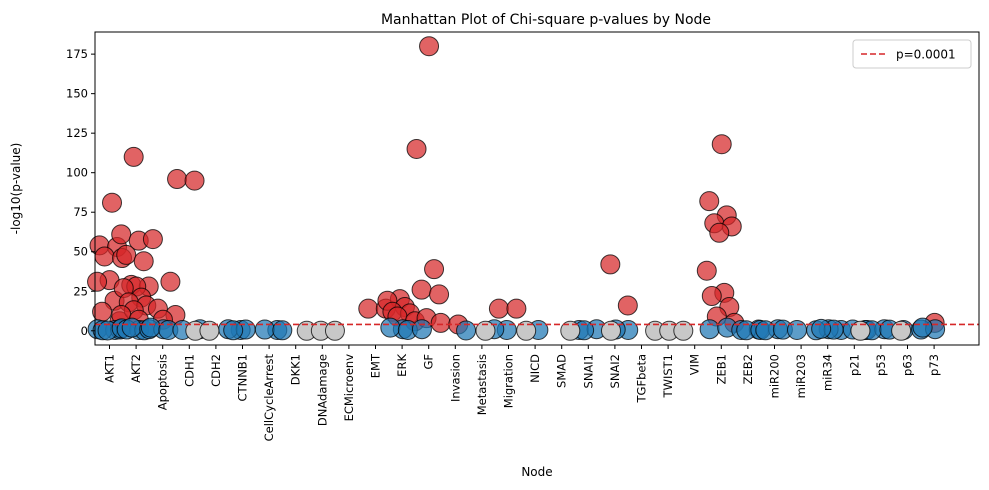  I want to click on x-tick-label: VIM, so click(695, 364).